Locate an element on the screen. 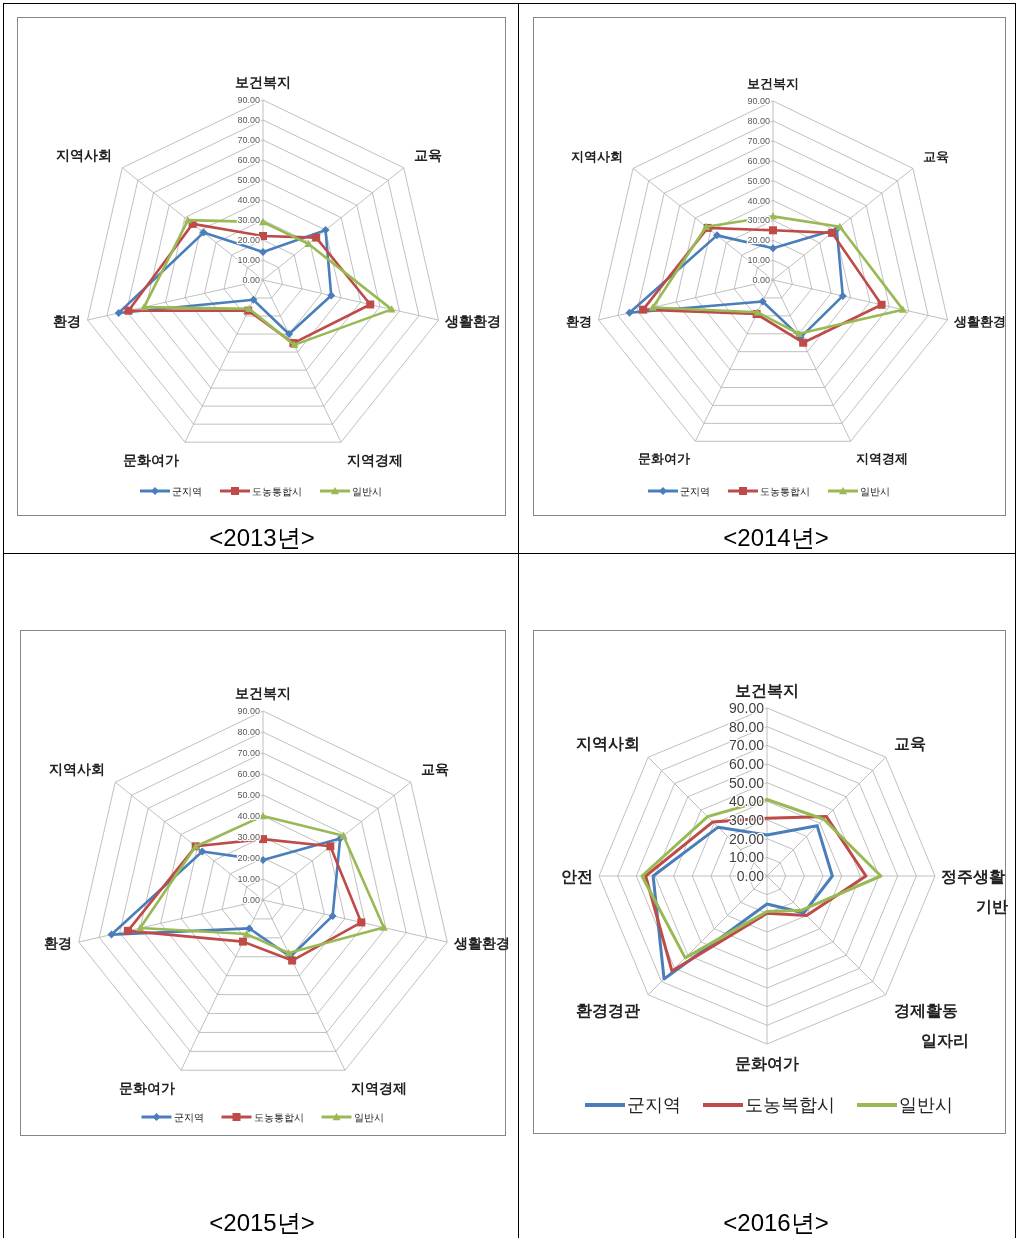  text: <2014년> is located at coordinates (776, 537).